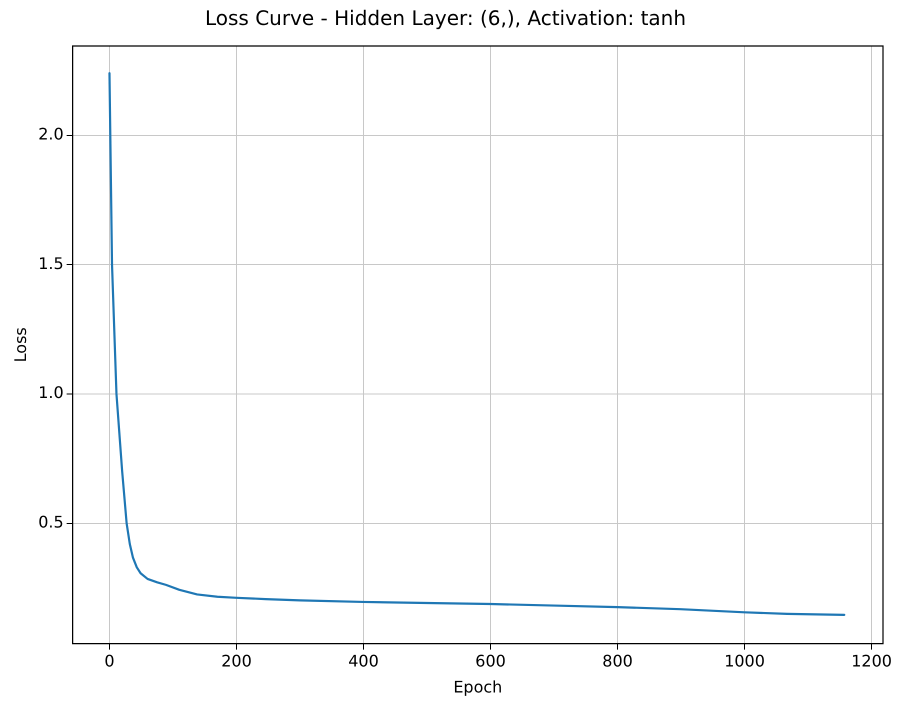  What do you see at coordinates (445, 18) in the screenshot?
I see `chart-title: Loss Curve - Hidden Layer: (6,), Activation: tanh` at bounding box center [445, 18].